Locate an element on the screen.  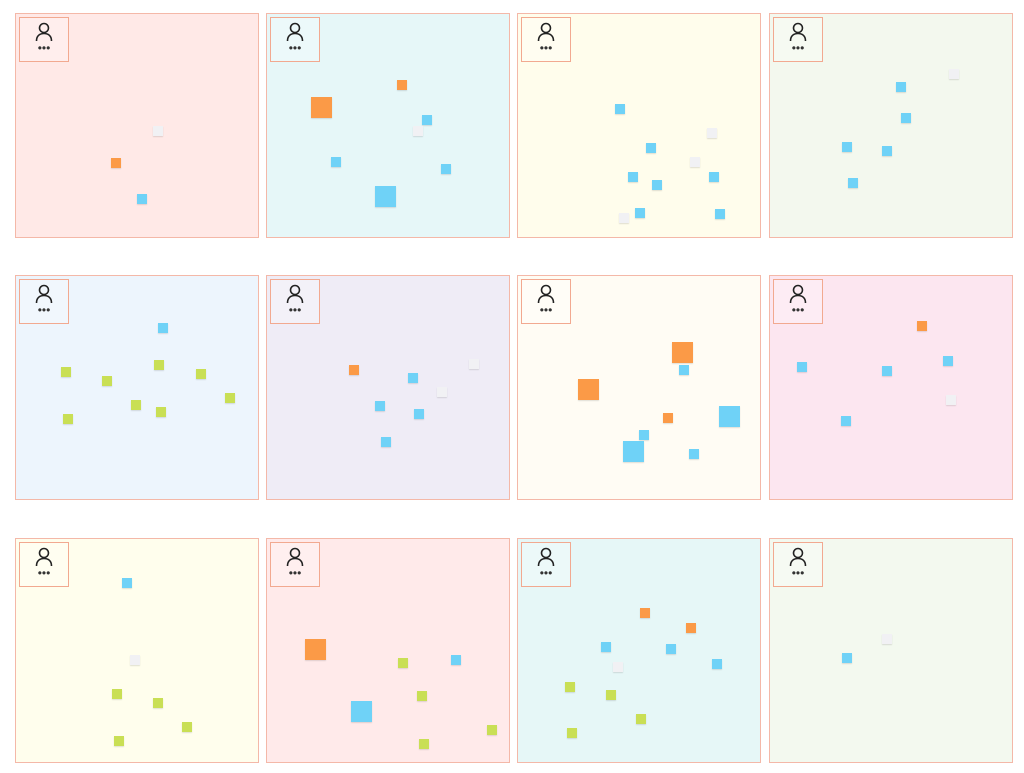
board-10: ••• is located at coordinates (388, 650).